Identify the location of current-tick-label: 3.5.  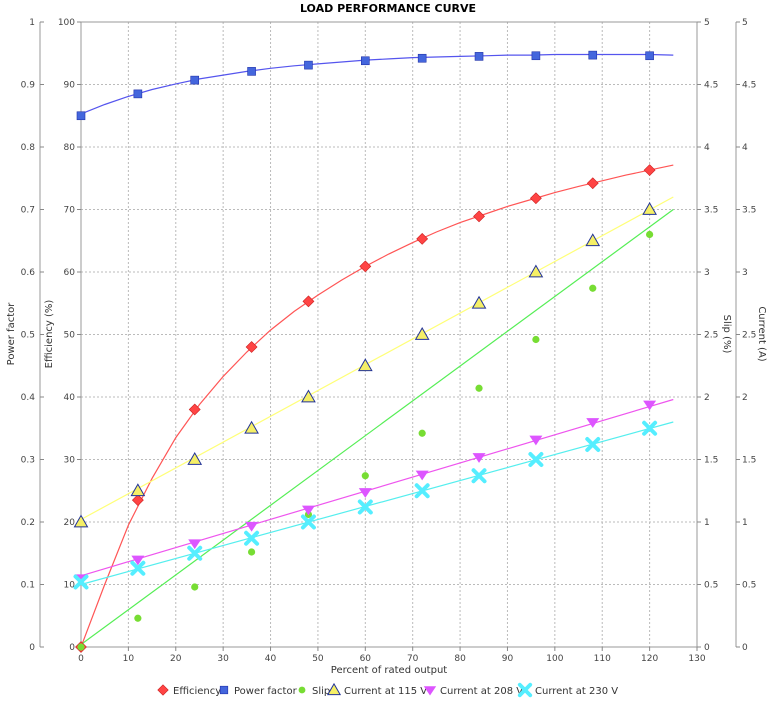
(749, 211).